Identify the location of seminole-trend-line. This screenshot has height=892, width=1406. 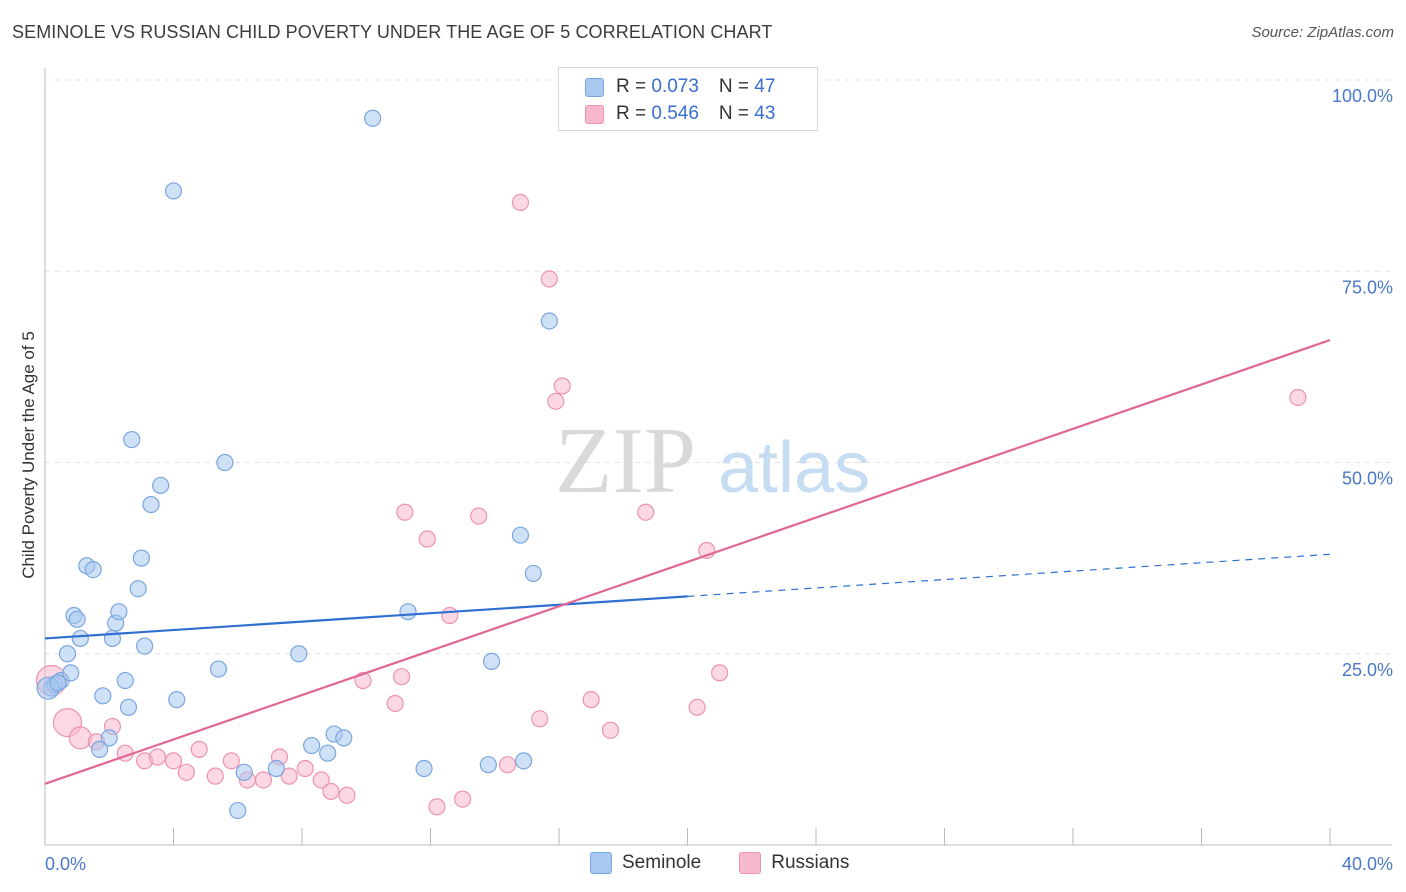
(366, 617).